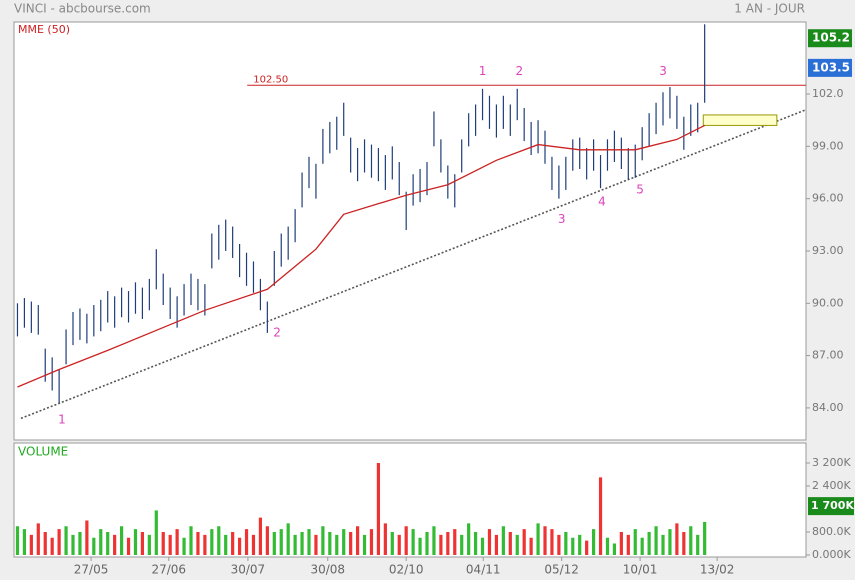 This screenshot has height=580, width=855. Describe the element at coordinates (270, 79) in the screenshot. I see `resistance-label: 102.50` at that location.